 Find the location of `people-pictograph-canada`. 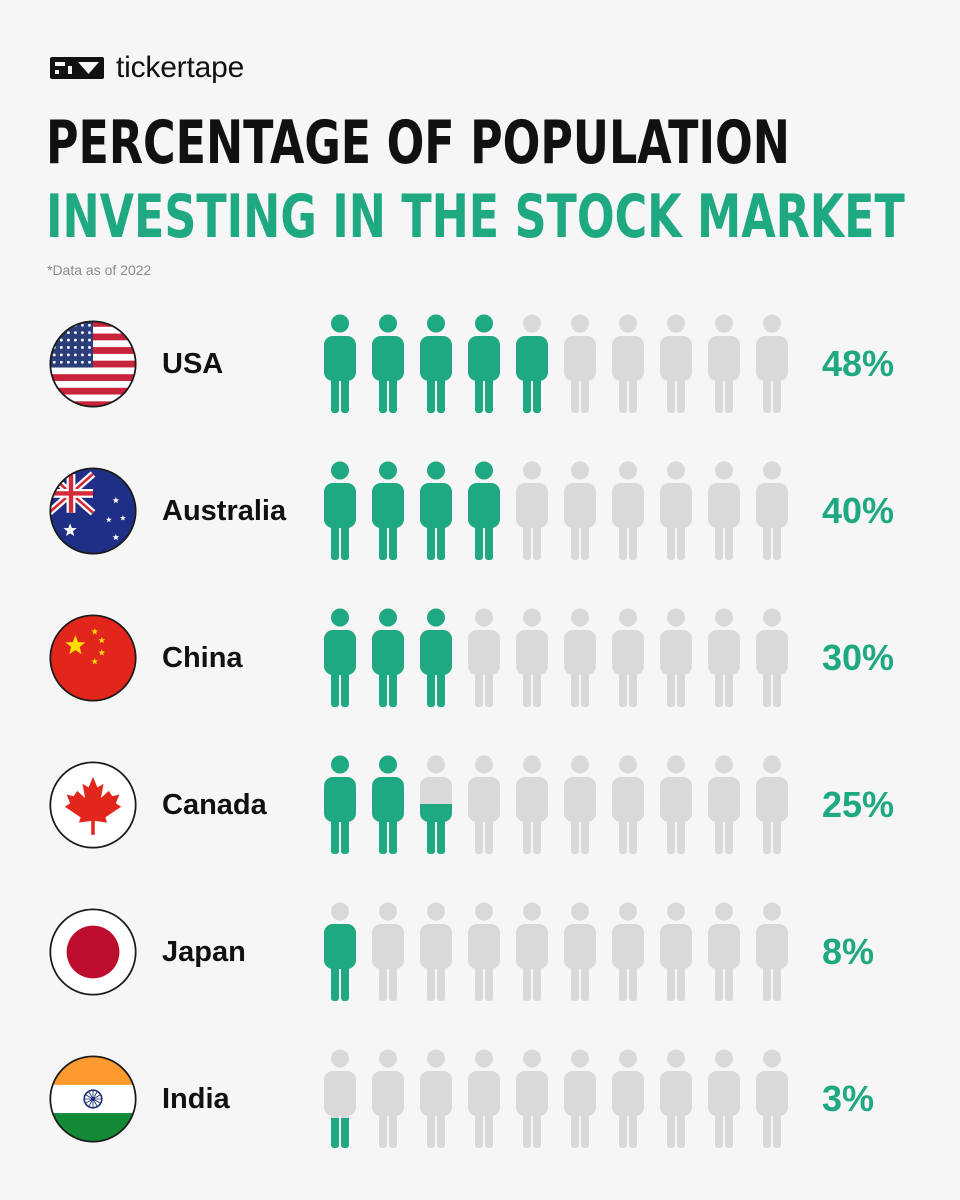

people-pictograph-canada is located at coordinates (556, 804).